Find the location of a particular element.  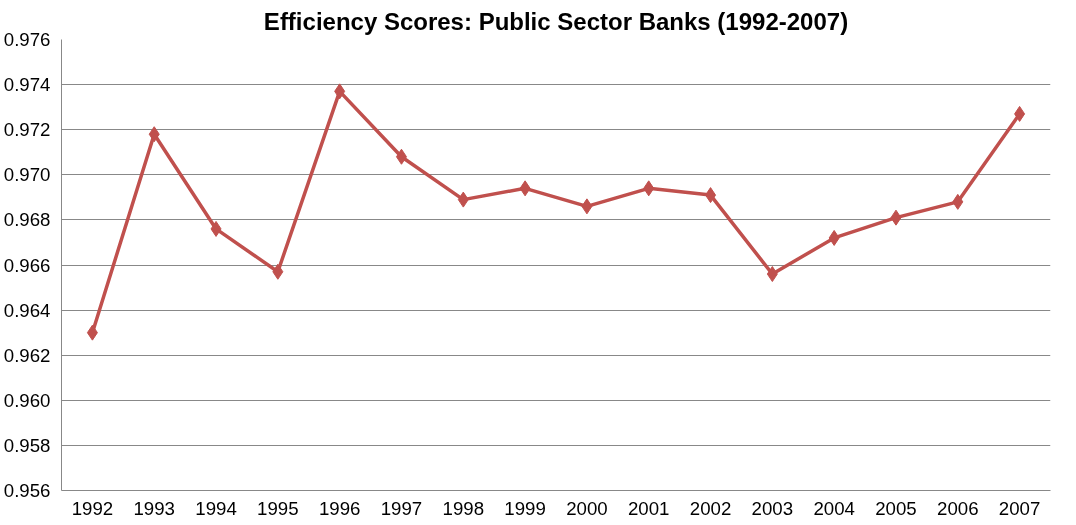

x-tick-label: 1998 is located at coordinates (463, 508).